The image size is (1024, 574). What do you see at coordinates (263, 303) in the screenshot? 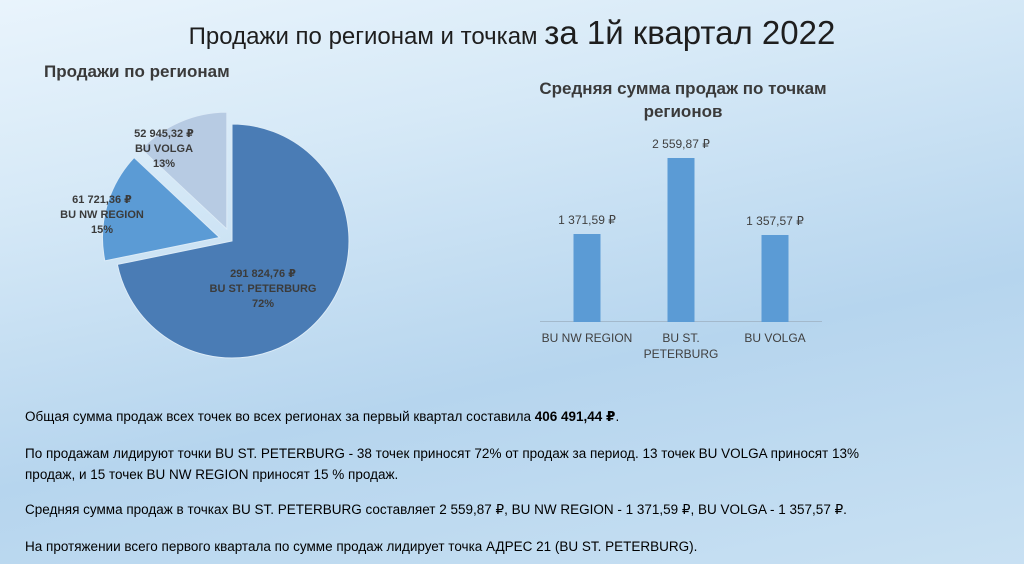
I see `pie-label-percent: 72%` at bounding box center [263, 303].